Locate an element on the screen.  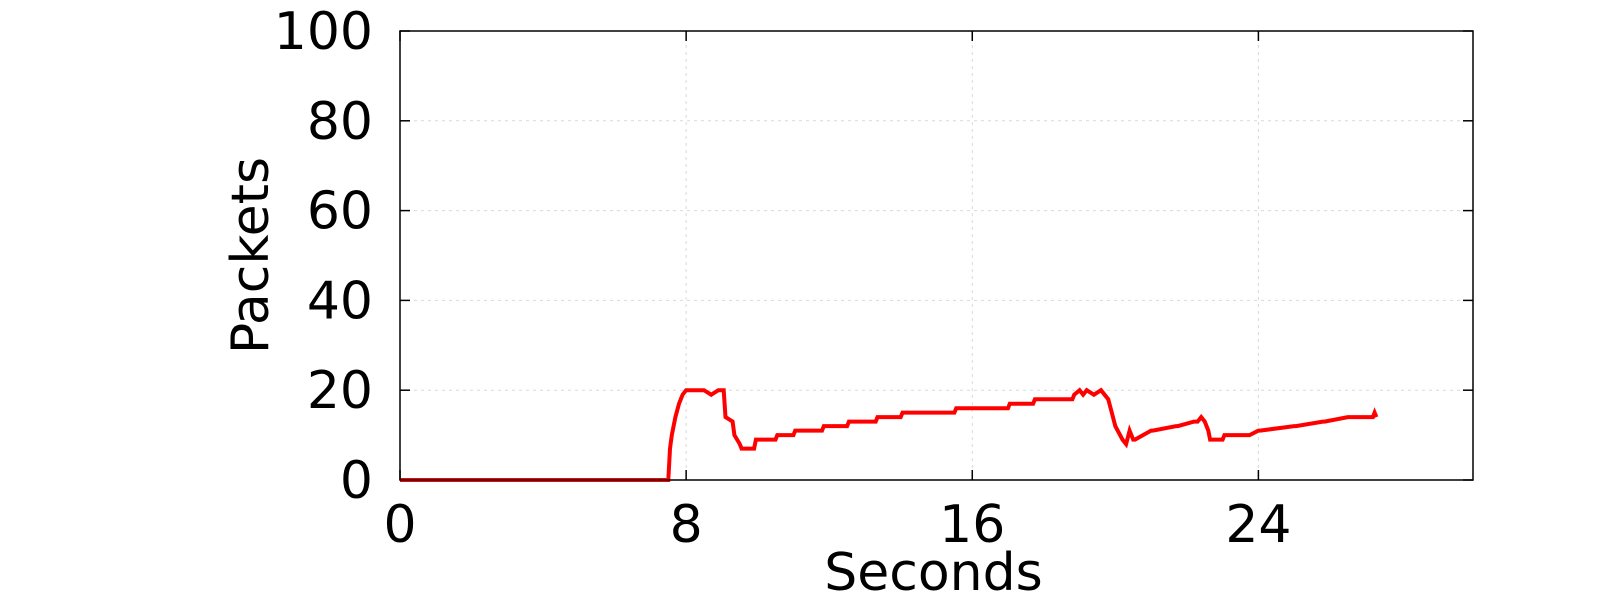
y-tick-label: 0 is located at coordinates (356, 481).